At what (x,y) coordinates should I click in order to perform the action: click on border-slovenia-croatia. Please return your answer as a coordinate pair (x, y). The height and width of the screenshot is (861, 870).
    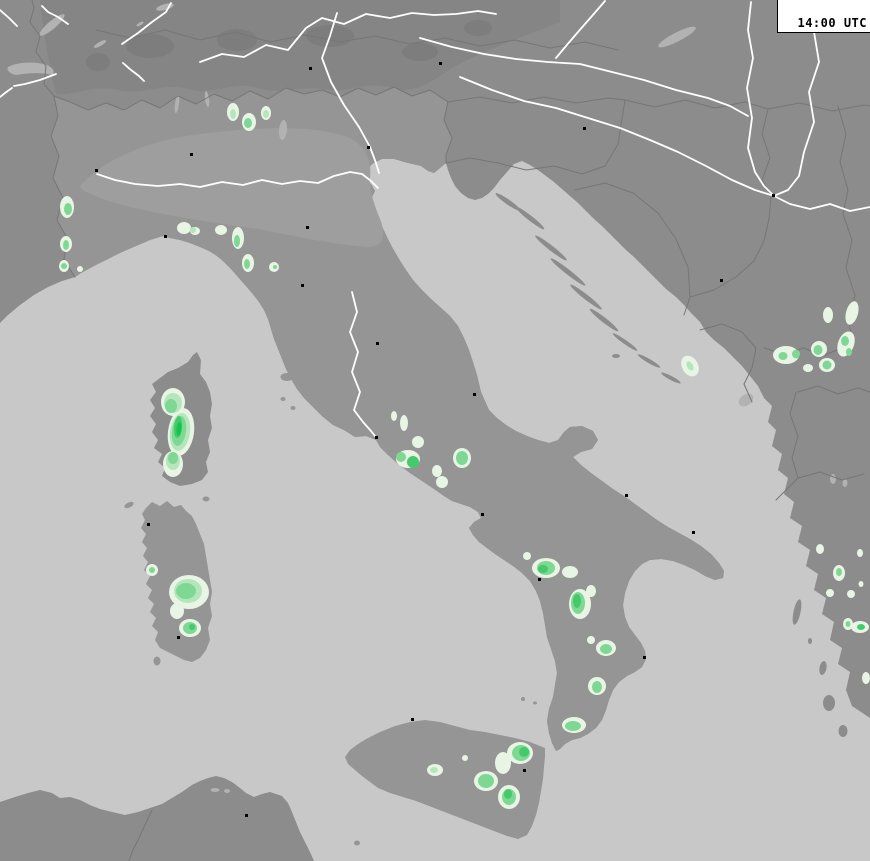
    Looking at the image, I should click on (535, 137).